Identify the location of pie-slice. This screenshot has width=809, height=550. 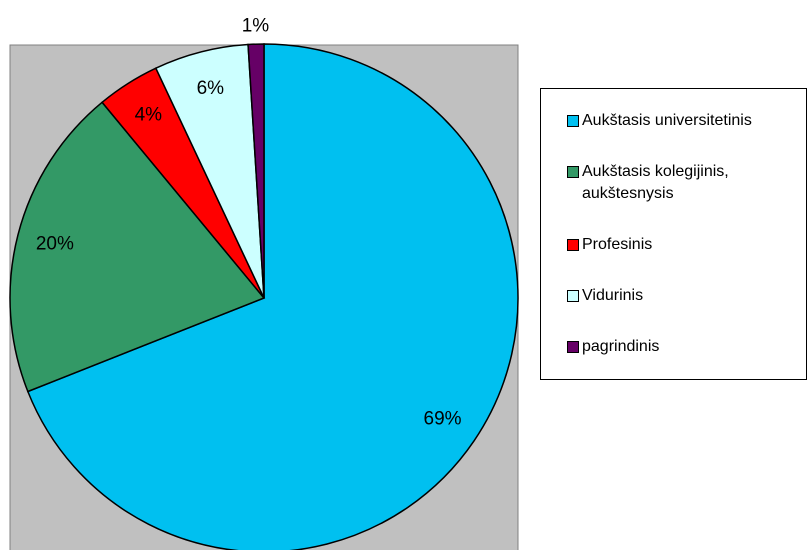
(256, 171).